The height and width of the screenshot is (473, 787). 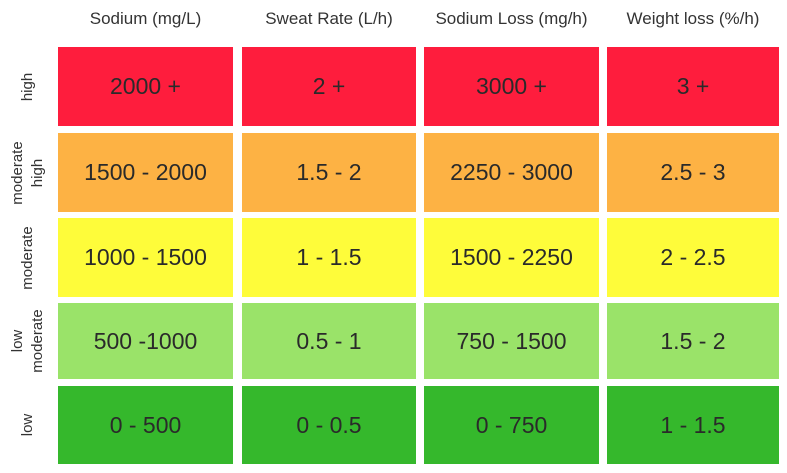 I want to click on row-label: high, so click(x=28, y=86).